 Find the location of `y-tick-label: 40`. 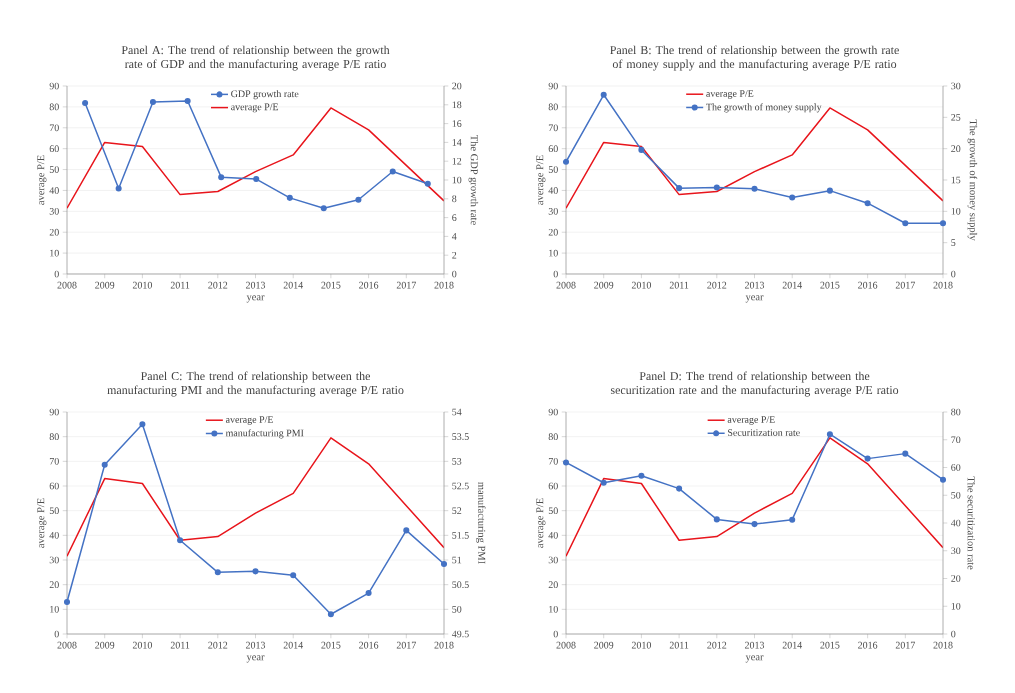

y-tick-label: 40 is located at coordinates (553, 535).